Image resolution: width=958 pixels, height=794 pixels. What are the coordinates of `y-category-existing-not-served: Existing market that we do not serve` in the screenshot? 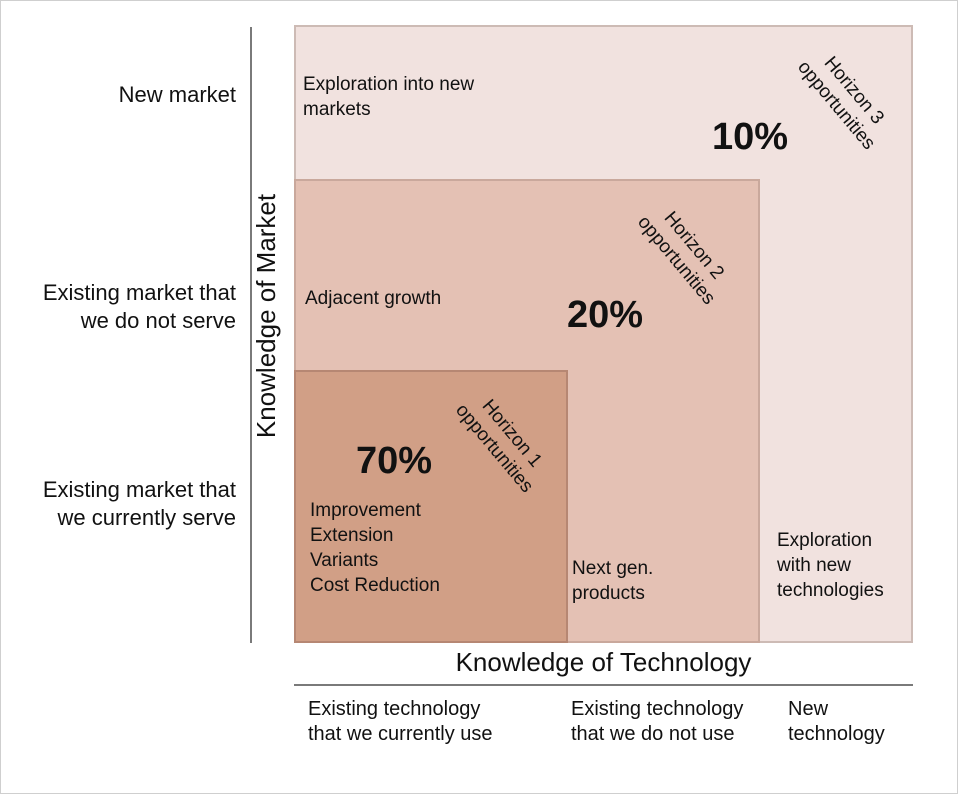 It's located at (139, 306).